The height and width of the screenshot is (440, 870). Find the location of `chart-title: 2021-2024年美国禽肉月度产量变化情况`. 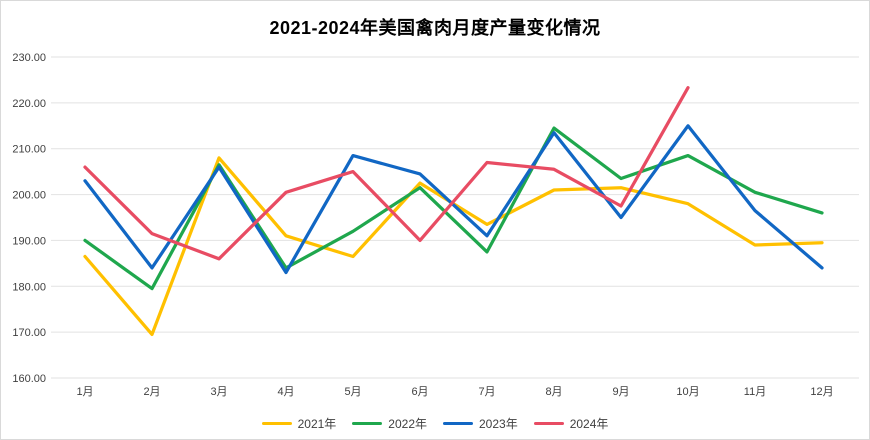

chart-title: 2021-2024年美国禽肉月度产量变化情况 is located at coordinates (435, 28).